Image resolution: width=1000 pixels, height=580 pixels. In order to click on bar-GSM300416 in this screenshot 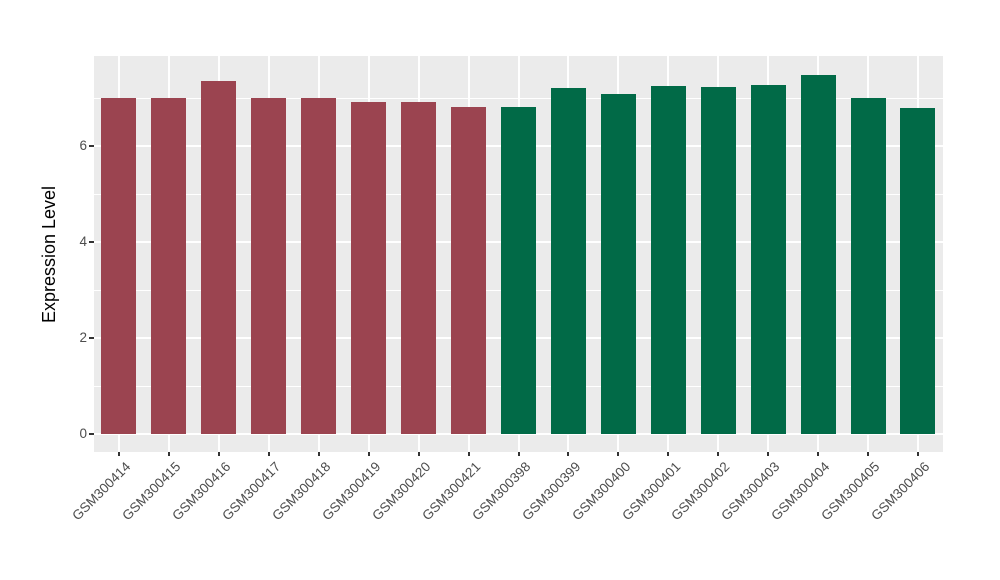, I will do `click(219, 257)`.